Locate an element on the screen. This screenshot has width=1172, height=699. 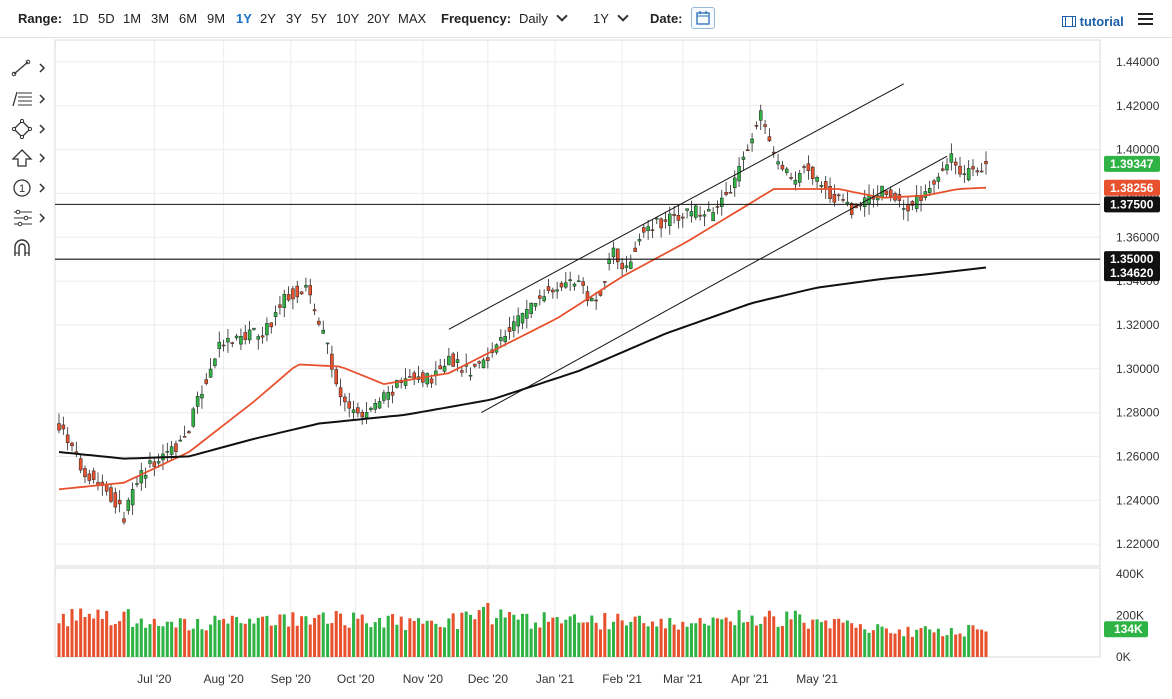
range-1m: 1M is located at coordinates (132, 18).